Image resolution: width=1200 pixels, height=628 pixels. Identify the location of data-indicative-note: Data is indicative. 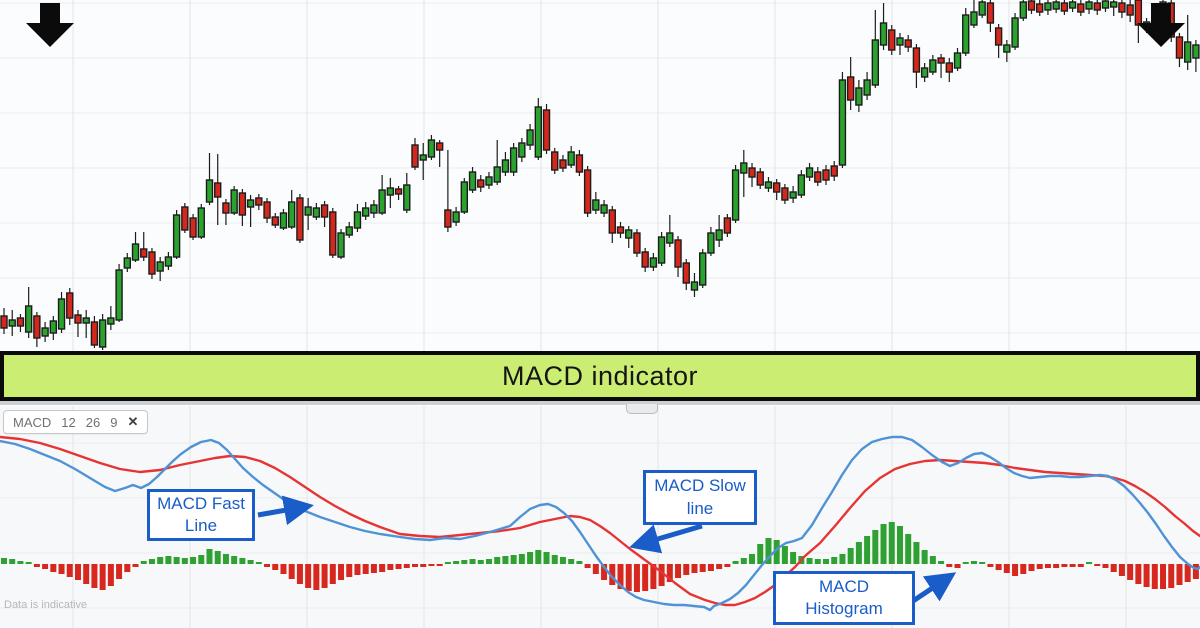
(46, 605).